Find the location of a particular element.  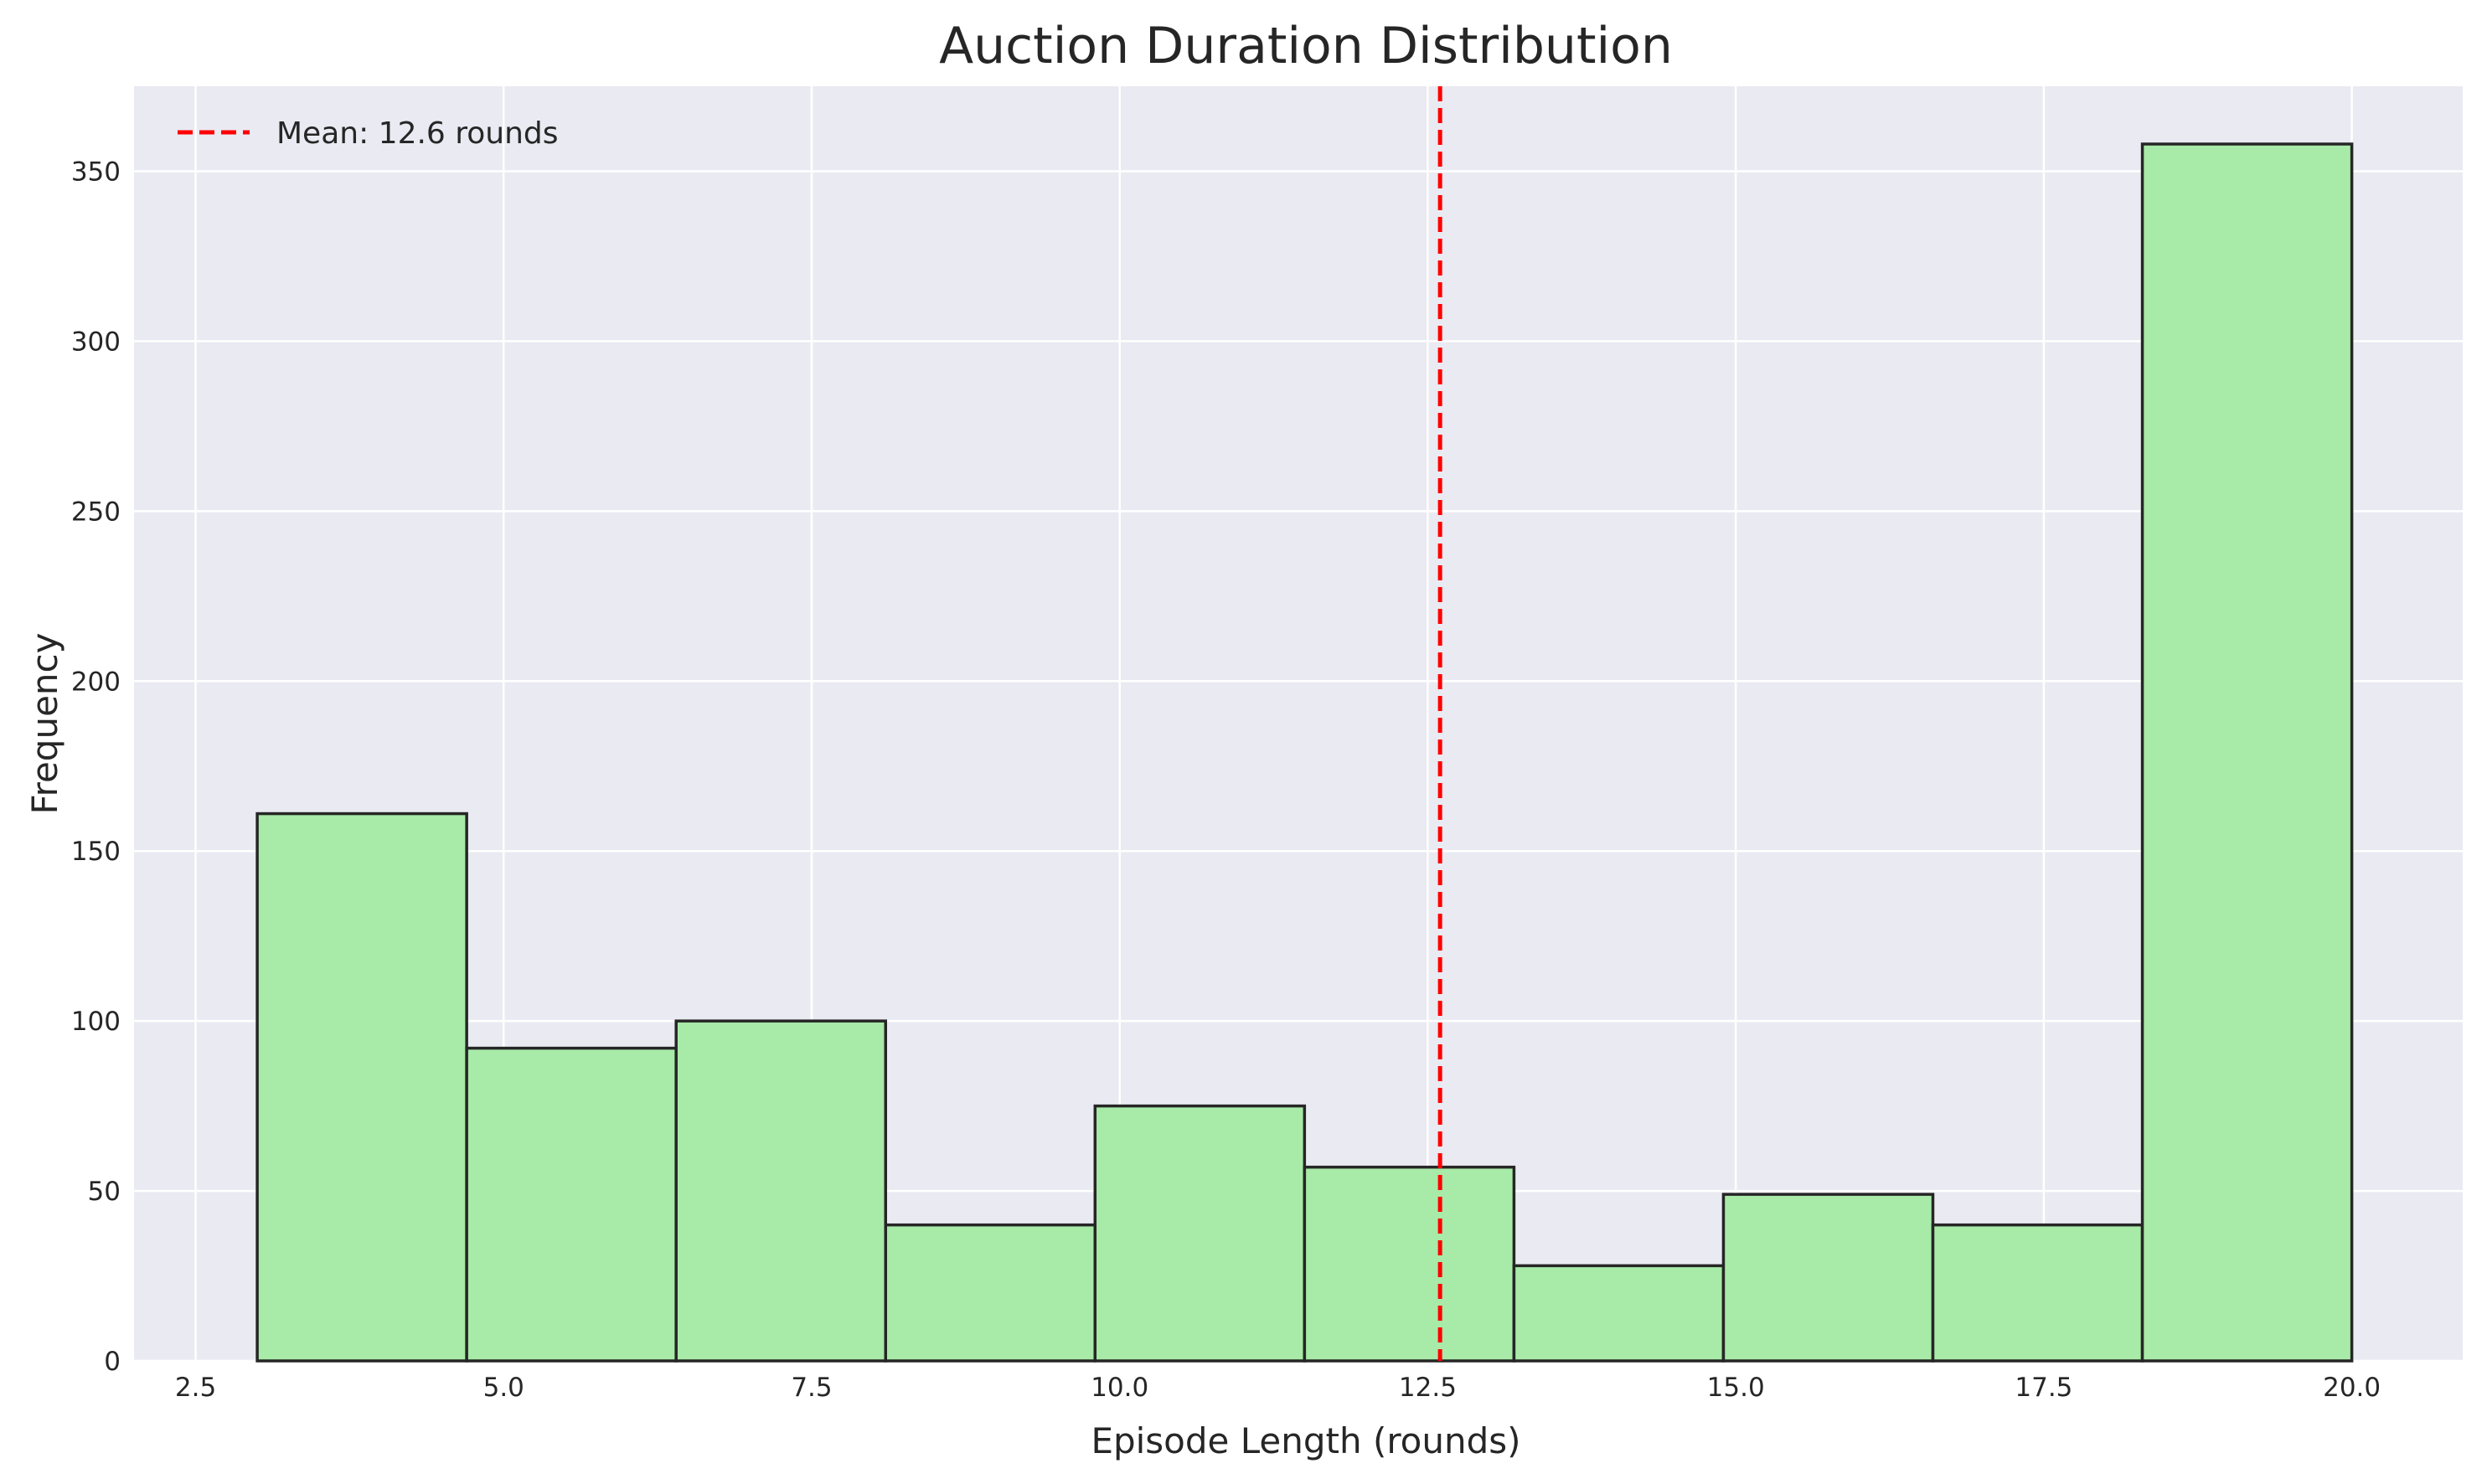

x-tick-labels: 2.5 5.0 7.5 10.0 12.5 15.0 17.5 20.0 is located at coordinates (1278, 1388).